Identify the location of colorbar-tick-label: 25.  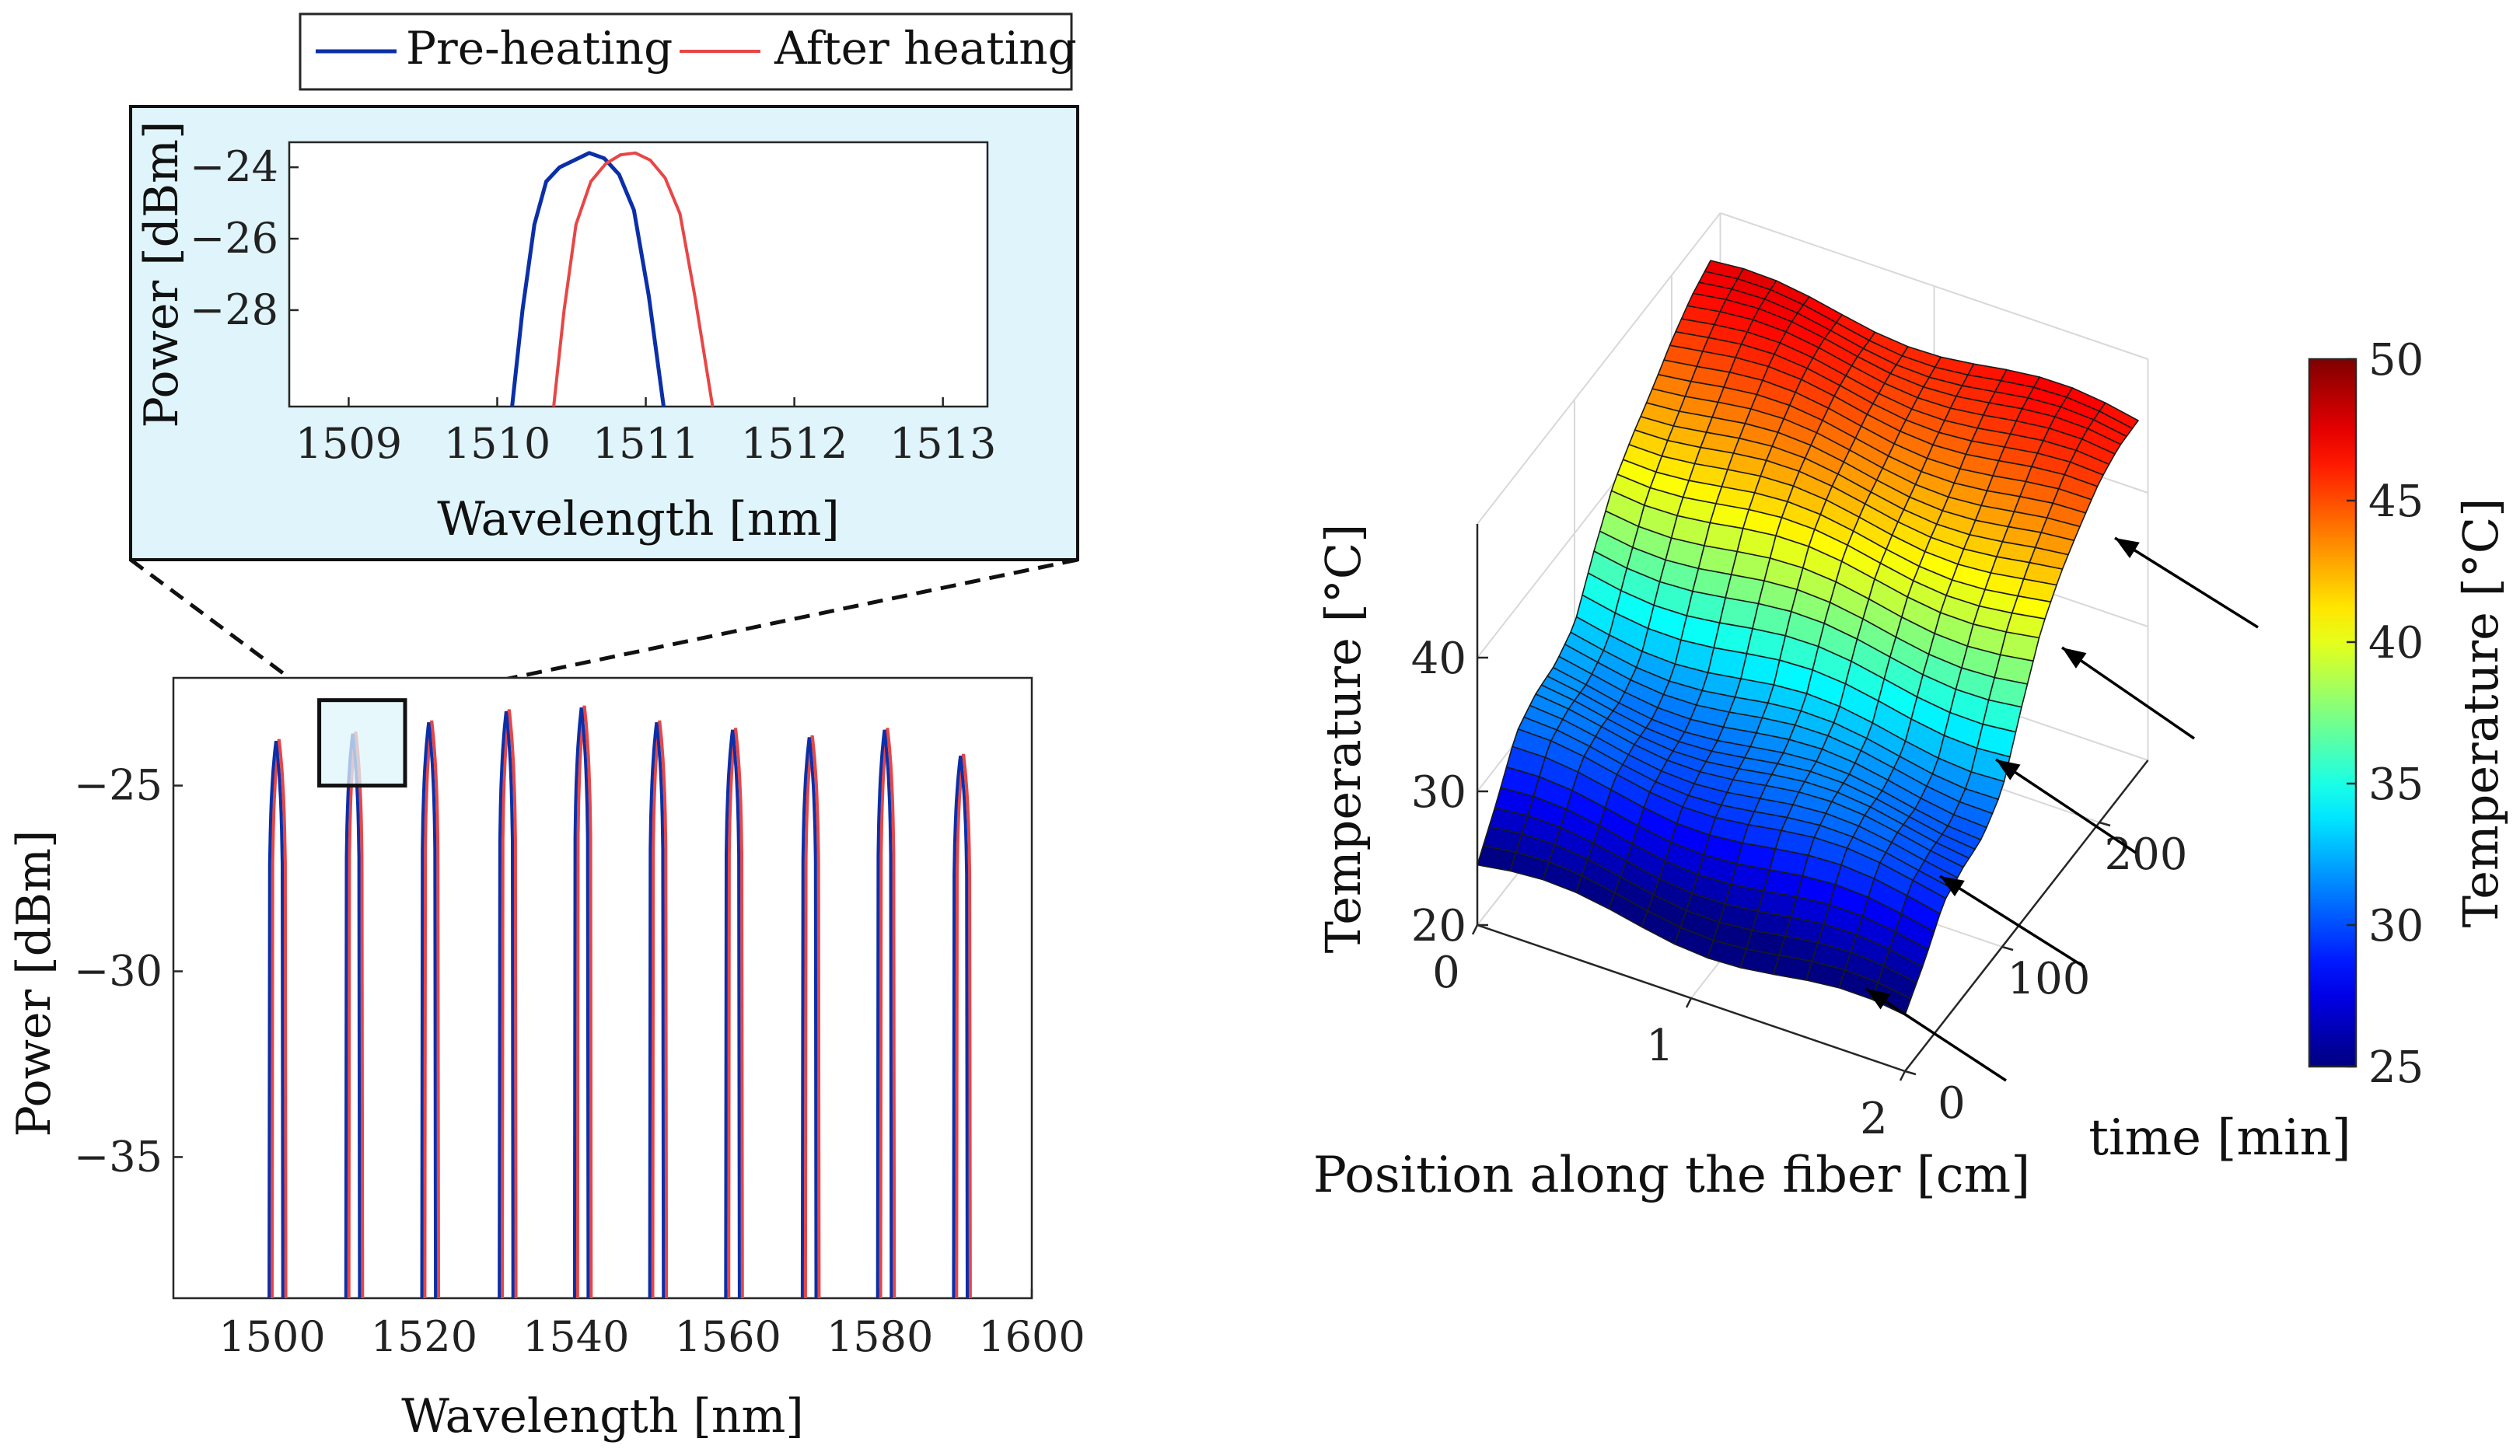
(2396, 1067).